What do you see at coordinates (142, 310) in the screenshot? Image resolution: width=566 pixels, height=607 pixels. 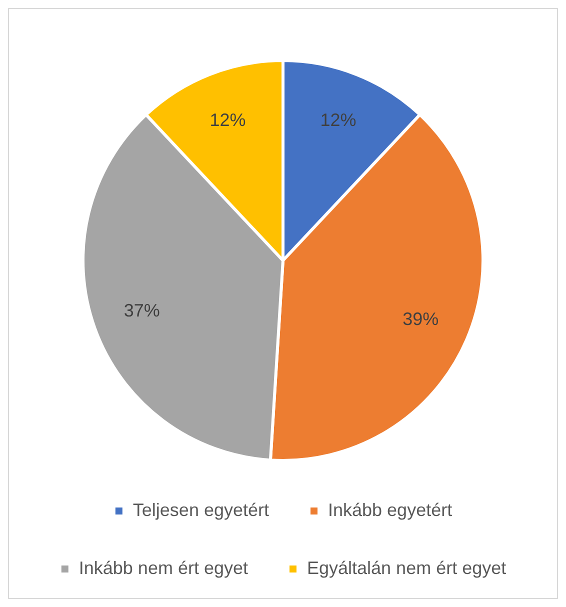 I see `data-label: 37%` at bounding box center [142, 310].